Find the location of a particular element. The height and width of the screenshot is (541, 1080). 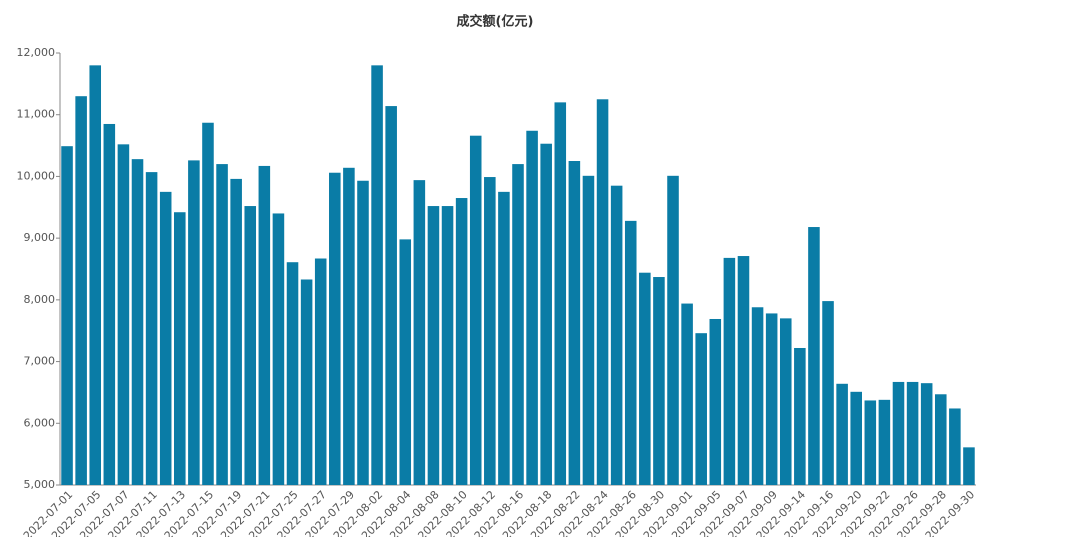

chart-title: 成交额(亿元) is located at coordinates (495, 22).